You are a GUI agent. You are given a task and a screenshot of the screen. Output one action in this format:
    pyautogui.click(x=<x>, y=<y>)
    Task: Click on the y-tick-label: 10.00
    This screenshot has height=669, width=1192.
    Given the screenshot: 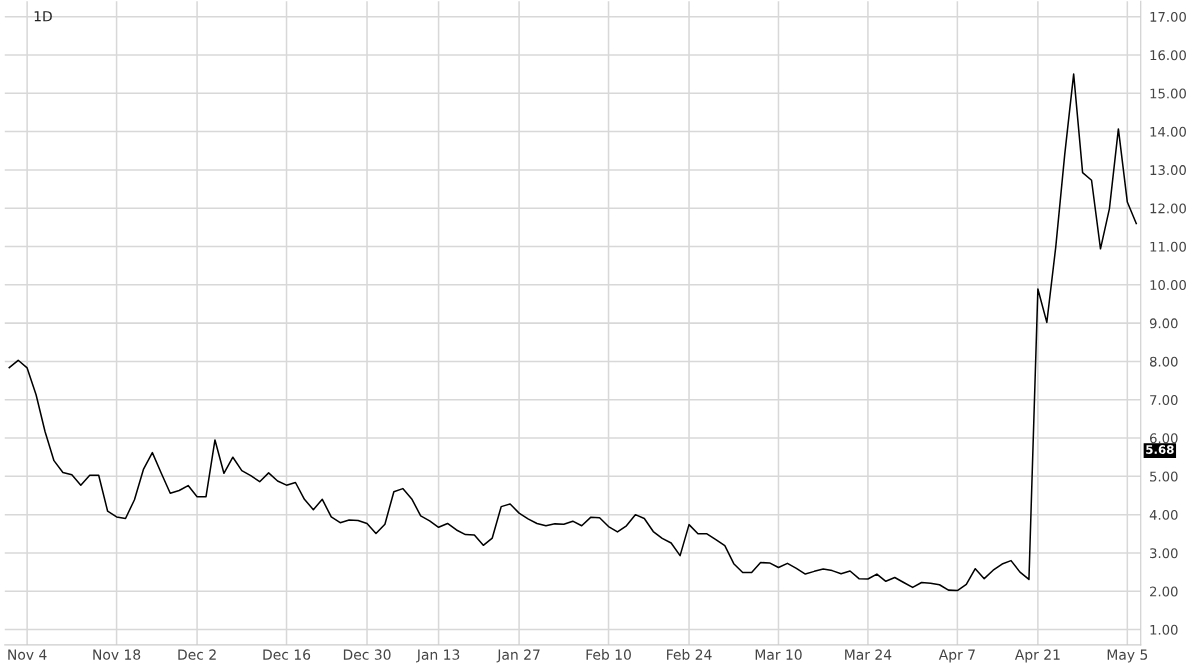 What is the action you would take?
    pyautogui.click(x=1168, y=285)
    